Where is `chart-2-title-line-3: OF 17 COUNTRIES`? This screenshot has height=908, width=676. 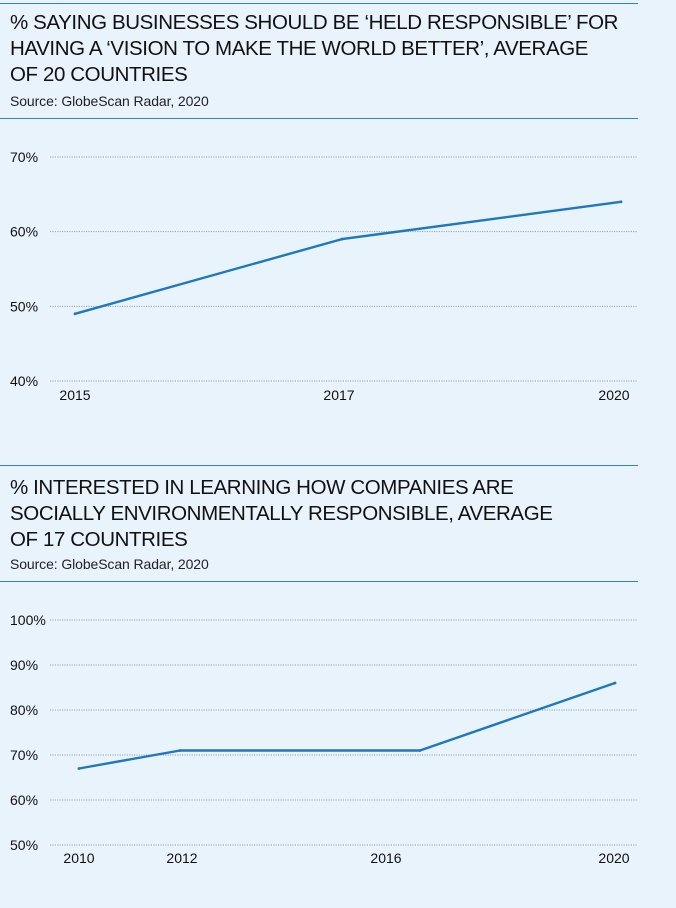 chart-2-title-line-3: OF 17 COUNTRIES is located at coordinates (99, 539).